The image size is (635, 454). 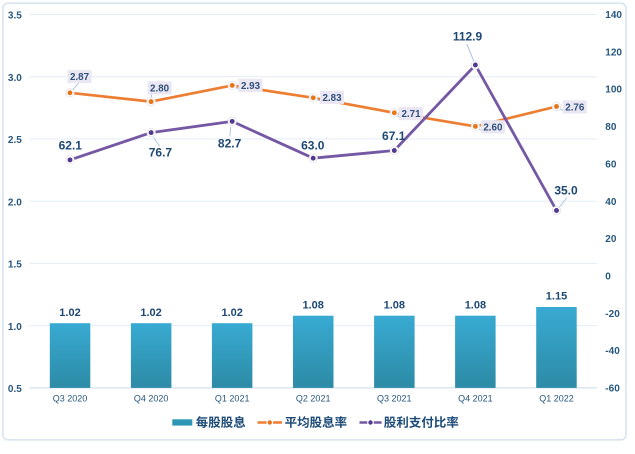 I want to click on svg-text: 80, so click(x=611, y=127).